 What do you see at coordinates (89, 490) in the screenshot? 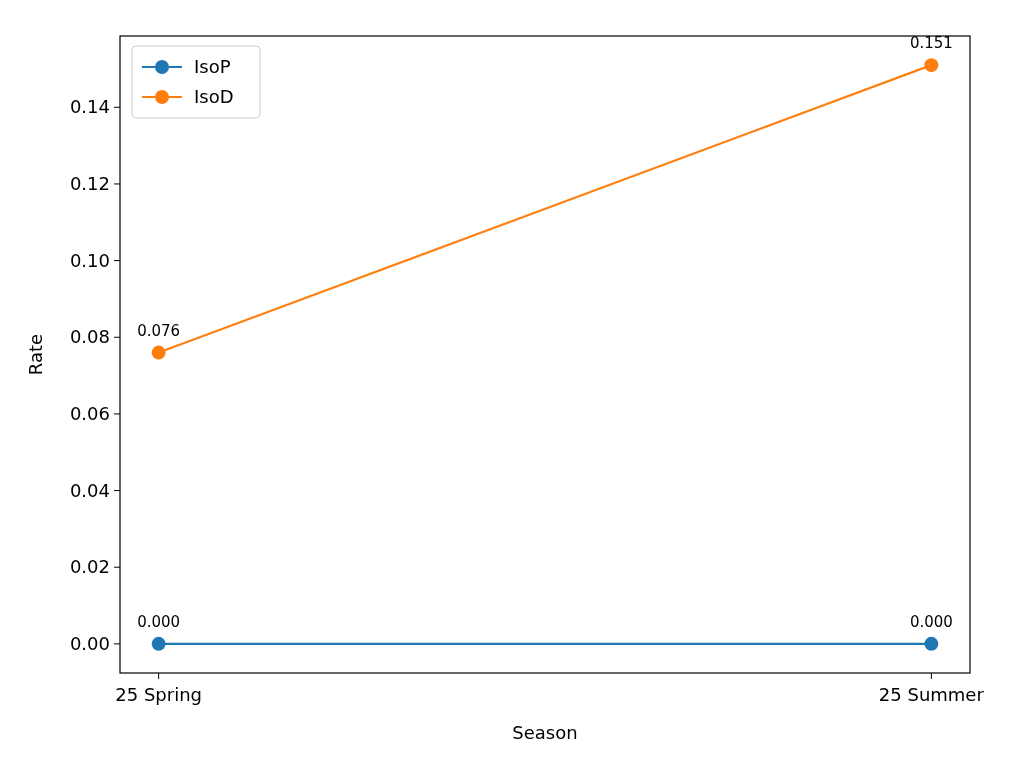
I see `y-tick-label: 0.04` at bounding box center [89, 490].